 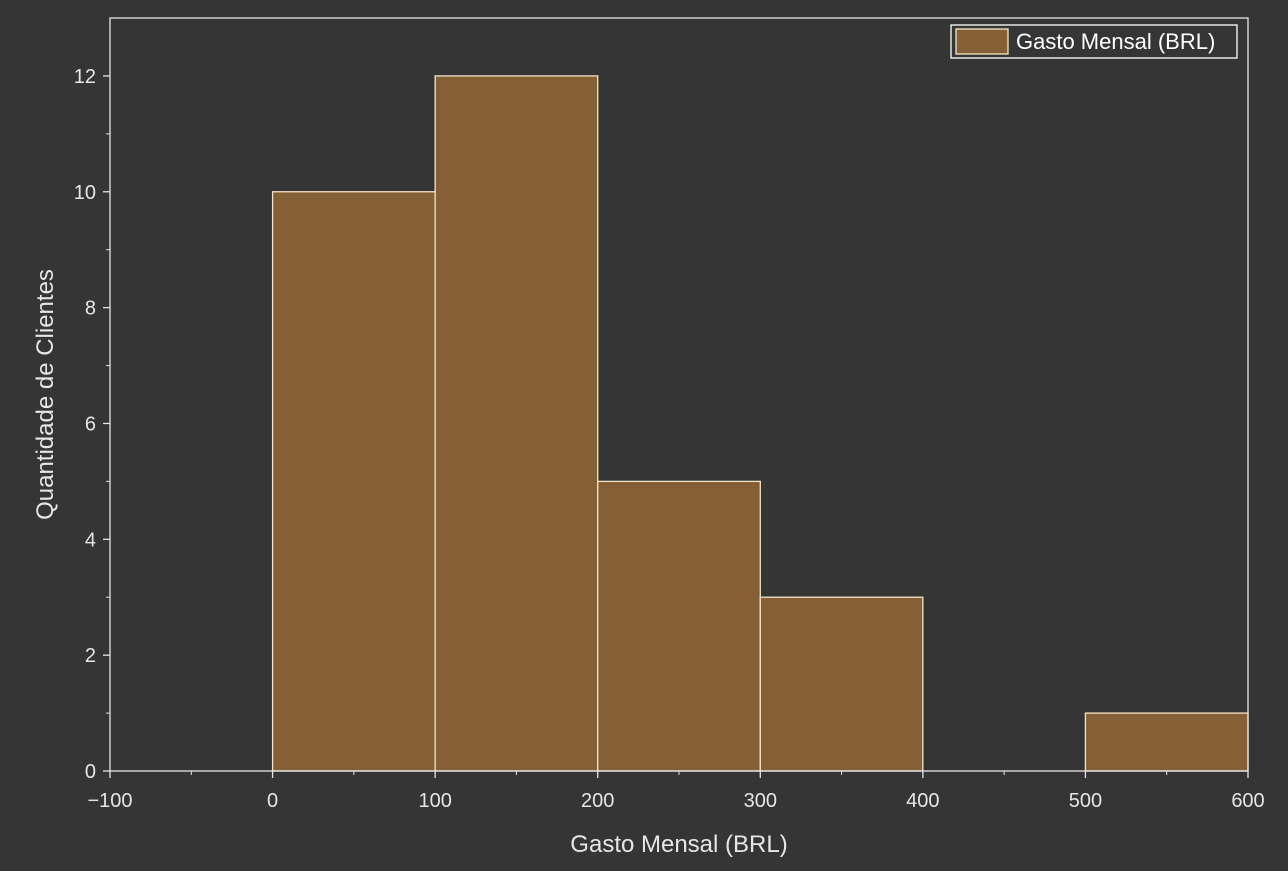 I want to click on y-axis-label: Quantidade de Clientes, so click(x=45, y=394).